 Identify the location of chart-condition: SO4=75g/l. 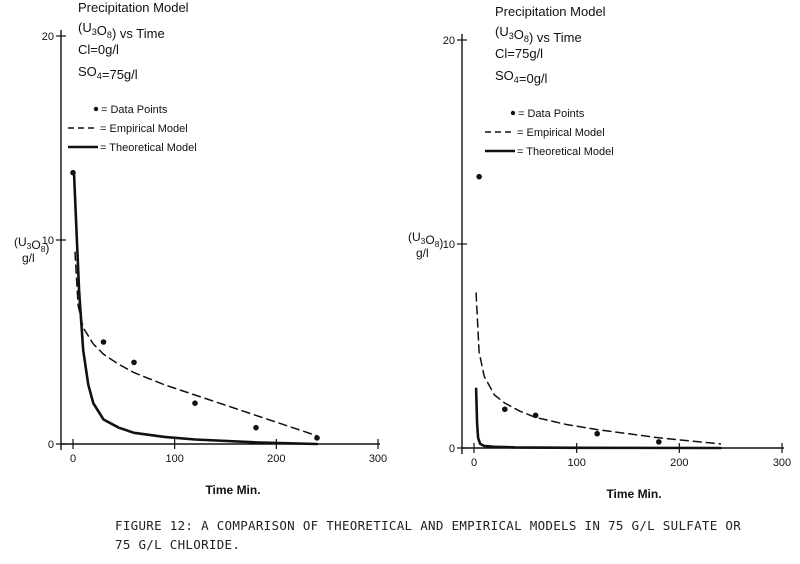
(108, 73).